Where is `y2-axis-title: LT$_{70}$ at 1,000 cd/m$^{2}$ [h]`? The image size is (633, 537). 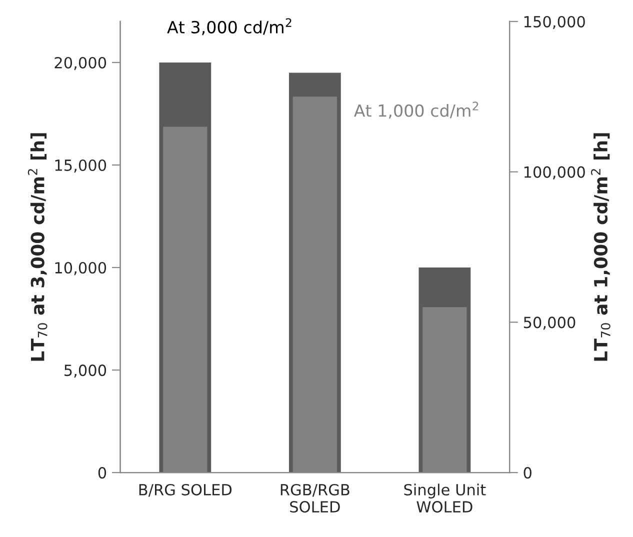 y2-axis-title: LT$_{70}$ at 1,000 cd/m$^{2}$ [h] is located at coordinates (600, 247).